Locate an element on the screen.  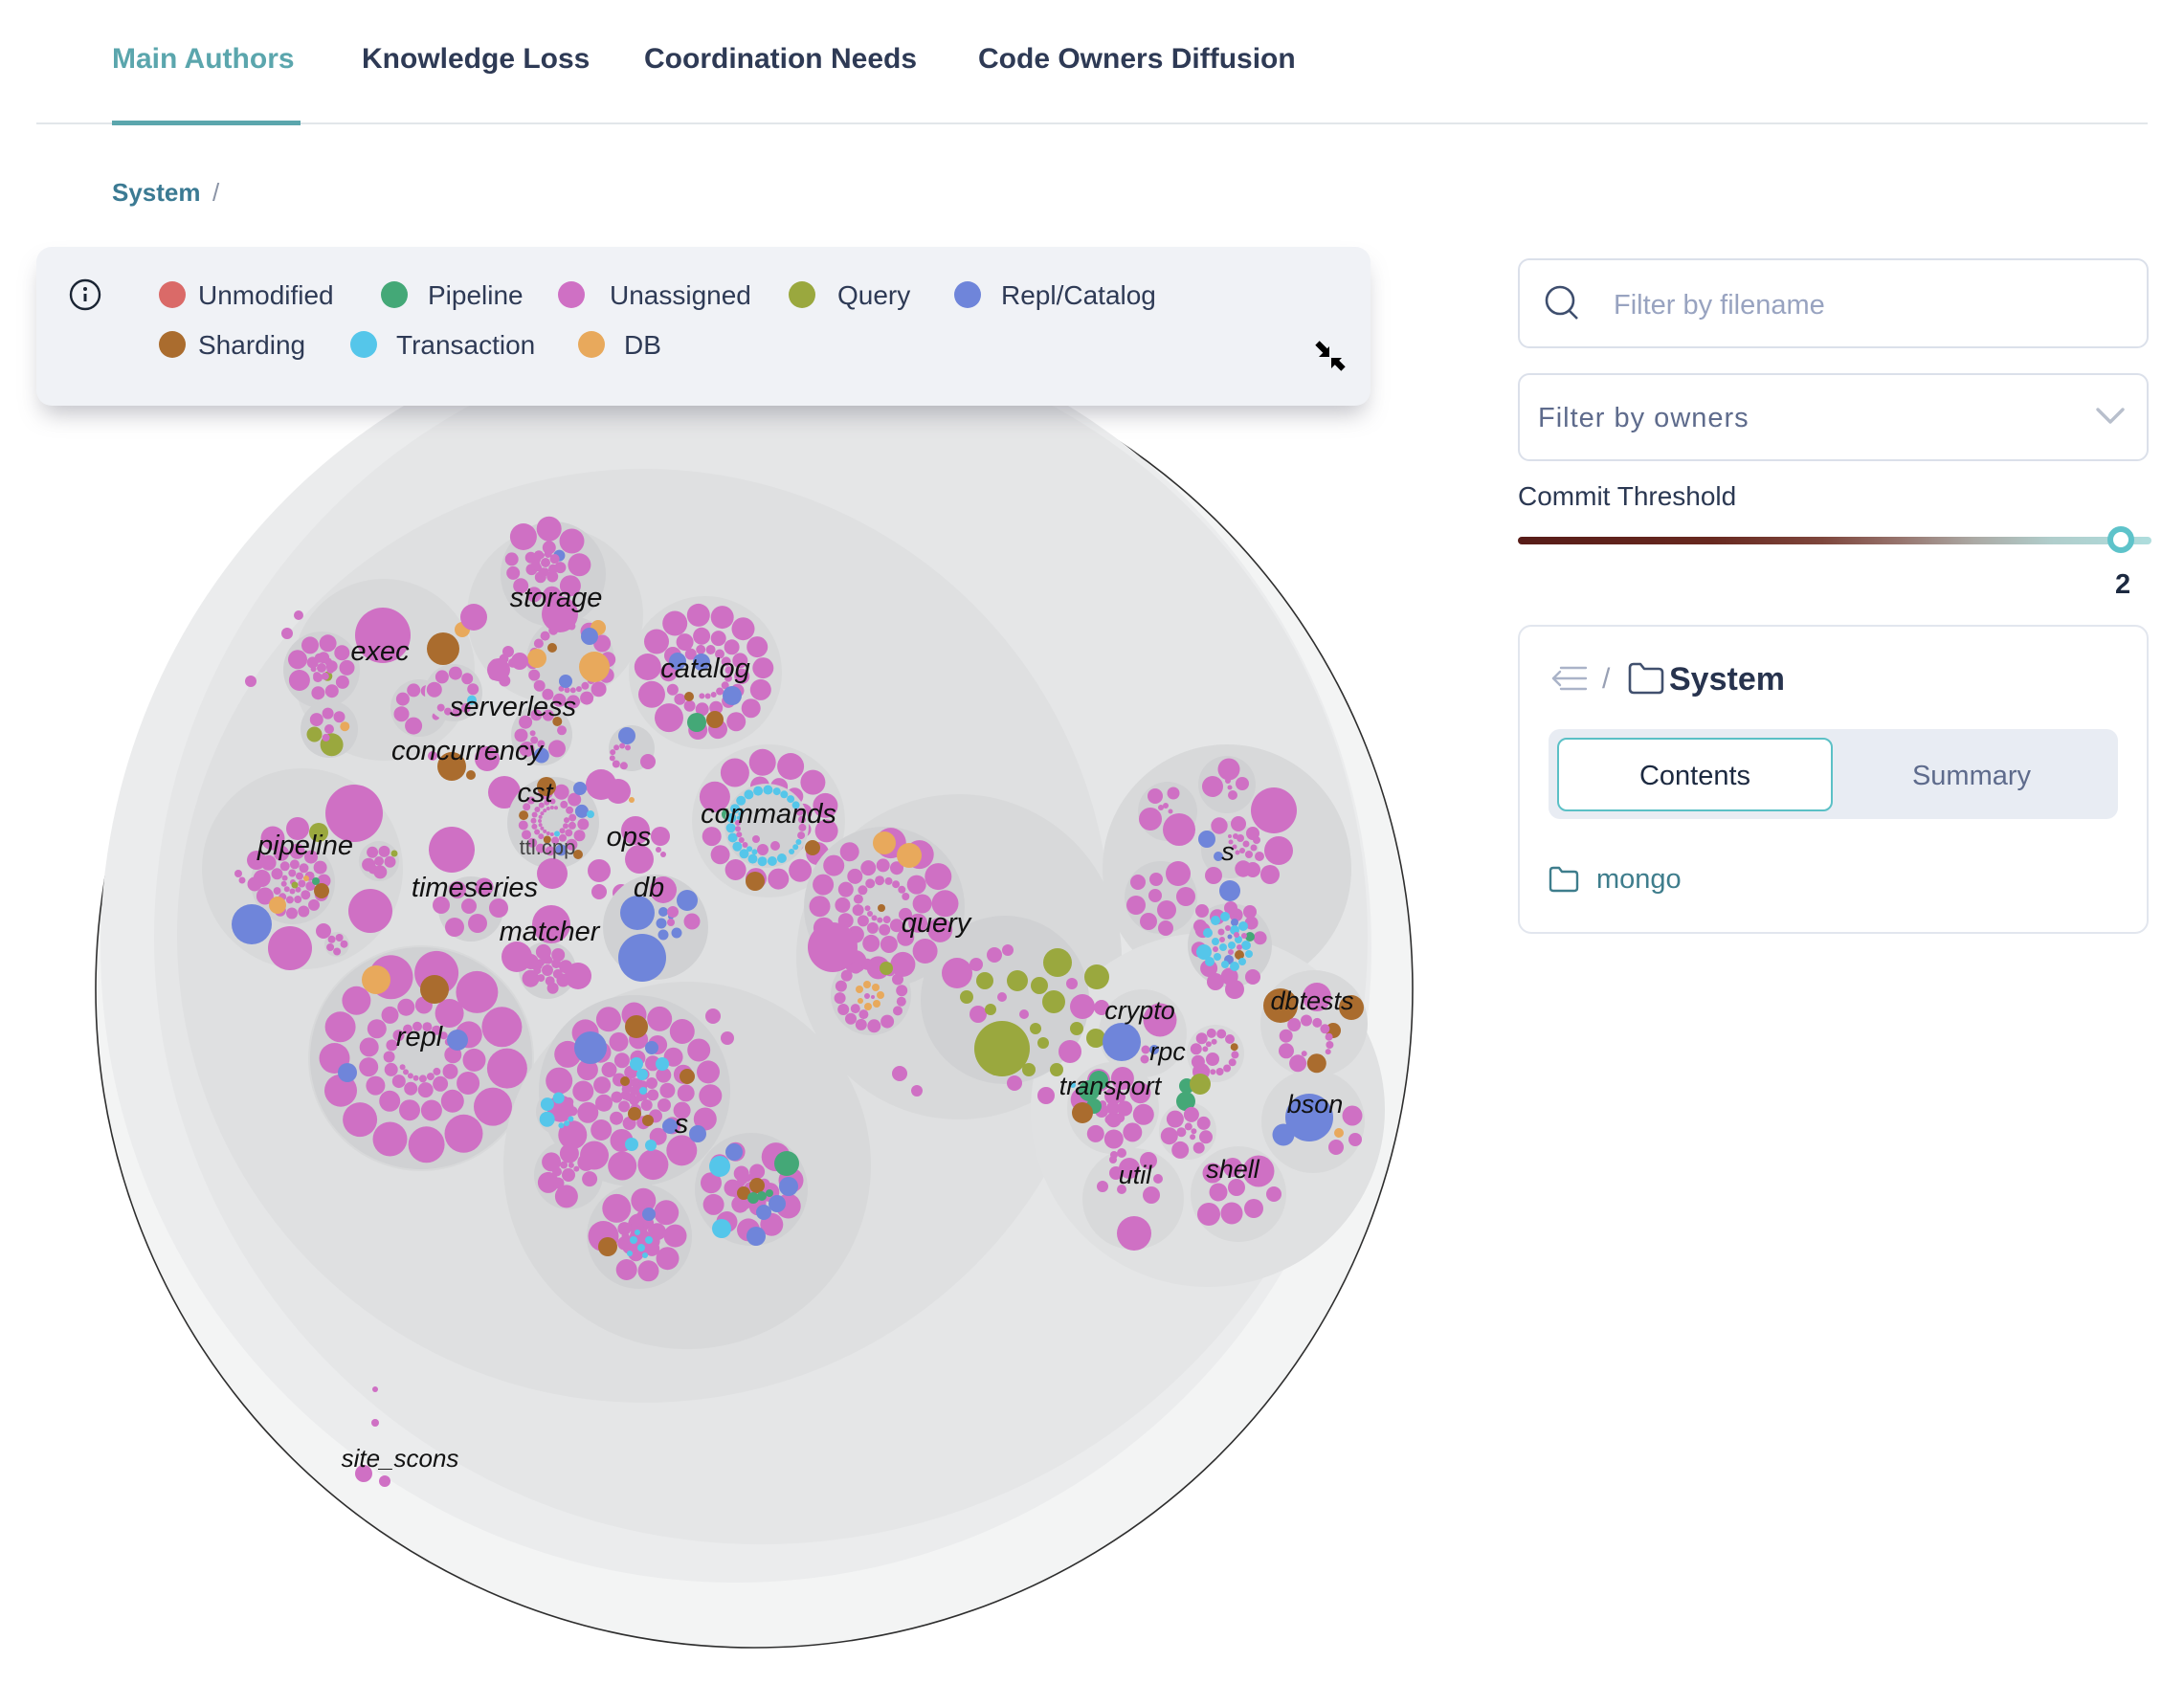
svg-text: dbtests is located at coordinates (1312, 1000).